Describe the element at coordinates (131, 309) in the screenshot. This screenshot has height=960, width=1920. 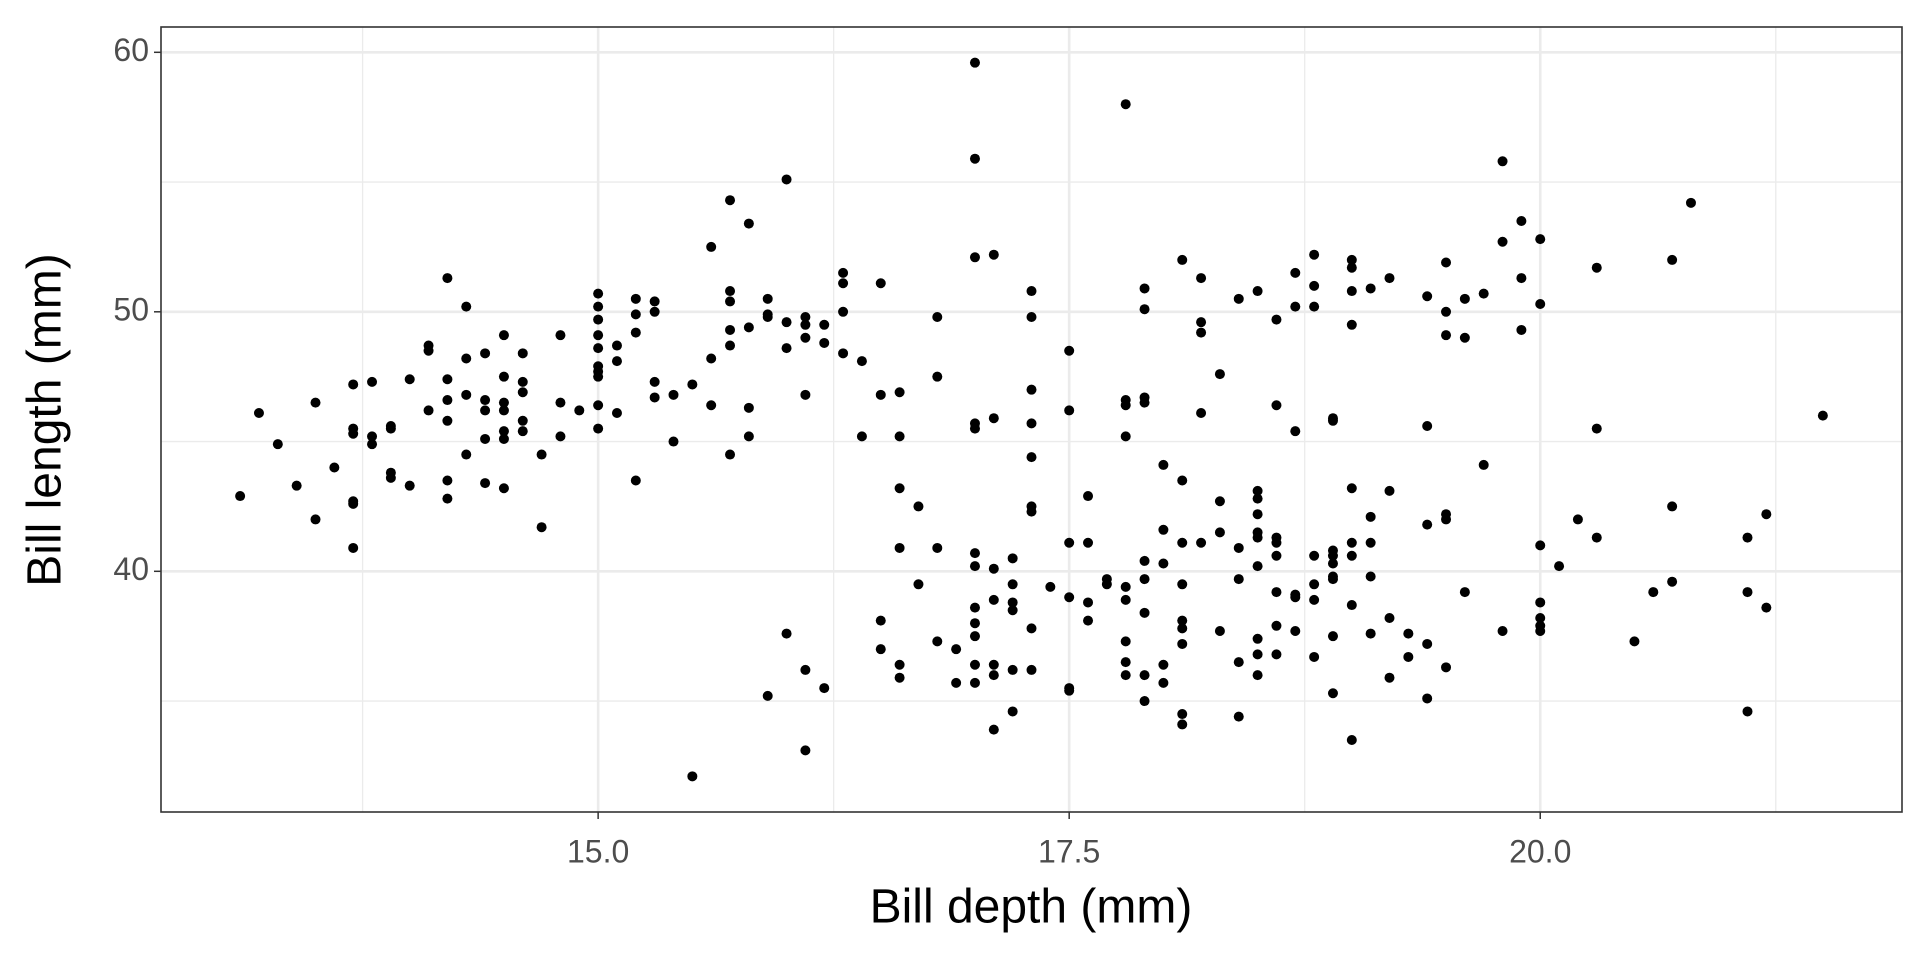
I see `y-tick-label: 50` at that location.